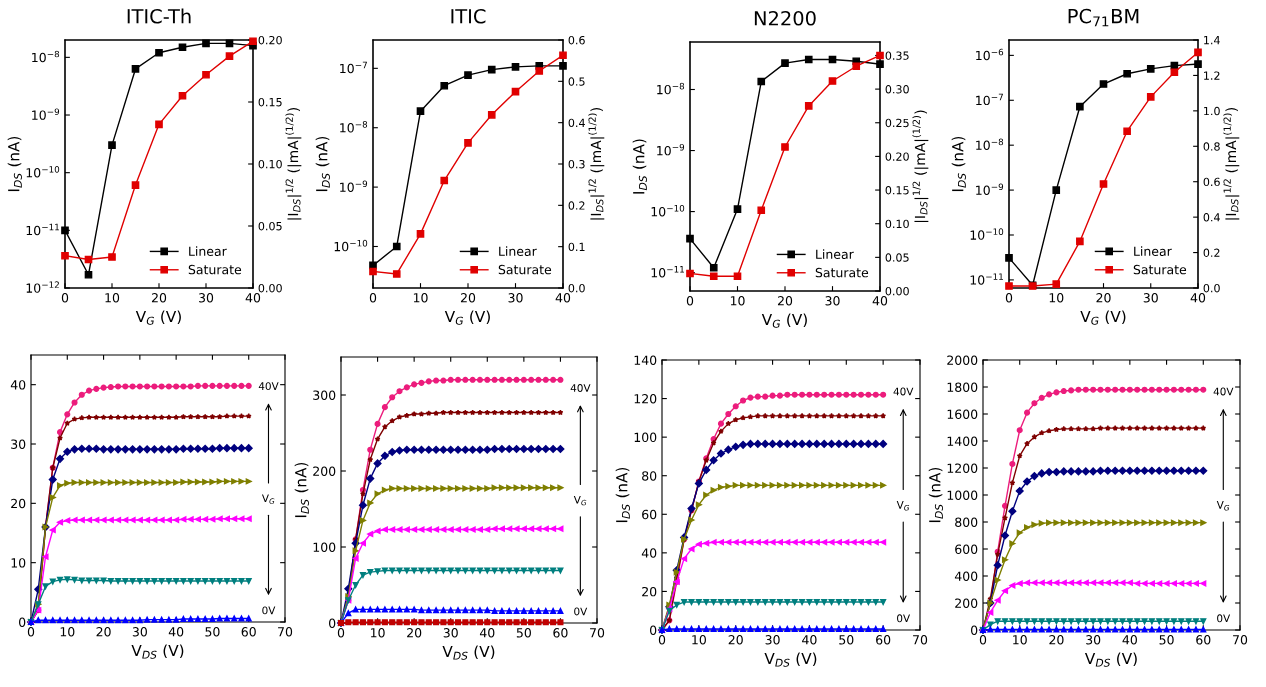  I want to click on y2-tick-label: 0.00, so click(270, 288).